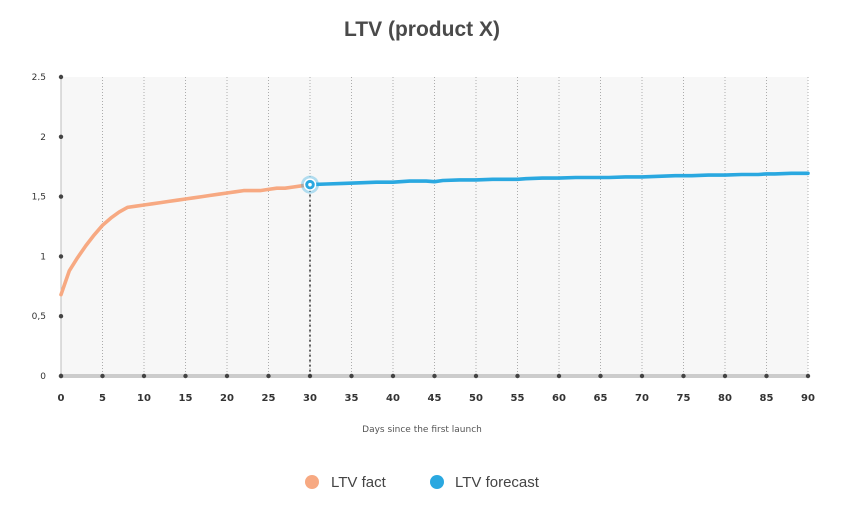 This screenshot has height=506, width=863. Describe the element at coordinates (39, 198) in the screenshot. I see `y-tick-label: 1,5` at that location.